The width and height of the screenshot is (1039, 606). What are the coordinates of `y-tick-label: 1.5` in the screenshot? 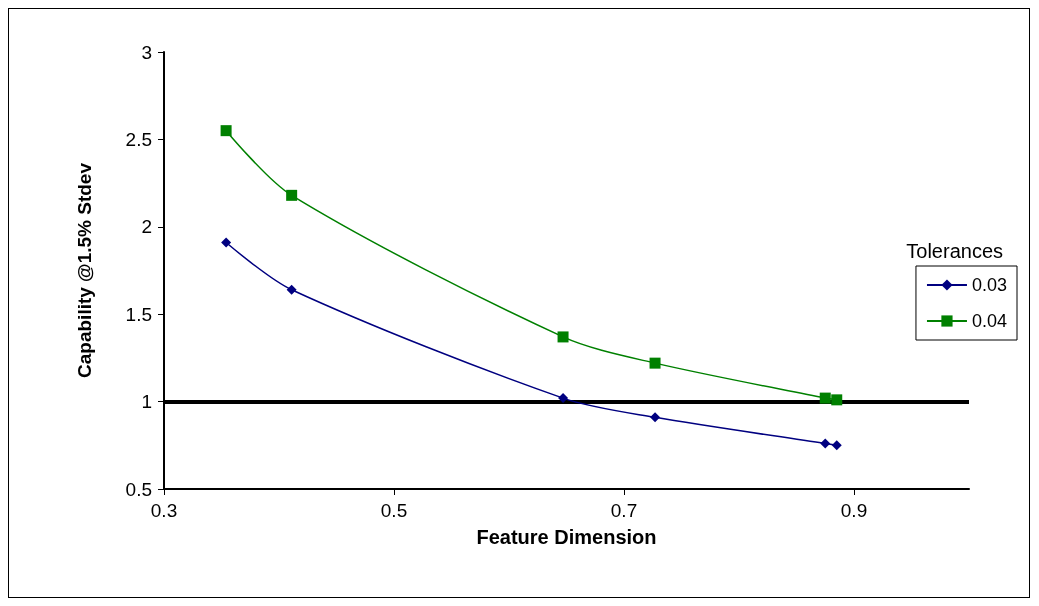 It's located at (138, 314).